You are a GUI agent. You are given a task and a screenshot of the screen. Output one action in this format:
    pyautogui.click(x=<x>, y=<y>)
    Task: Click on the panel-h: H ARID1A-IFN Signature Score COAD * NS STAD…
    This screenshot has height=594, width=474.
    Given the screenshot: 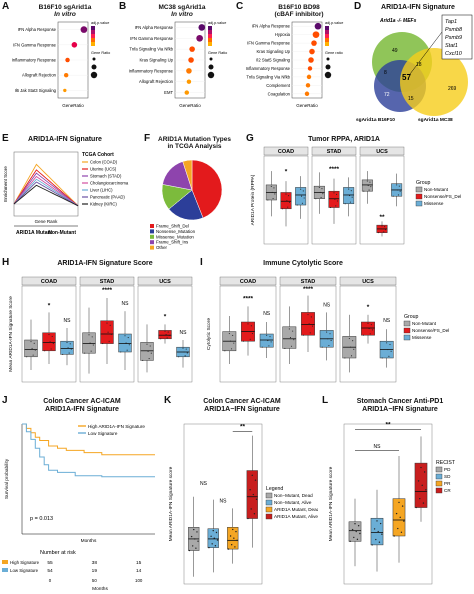 What is the action you would take?
    pyautogui.click(x=98, y=323)
    